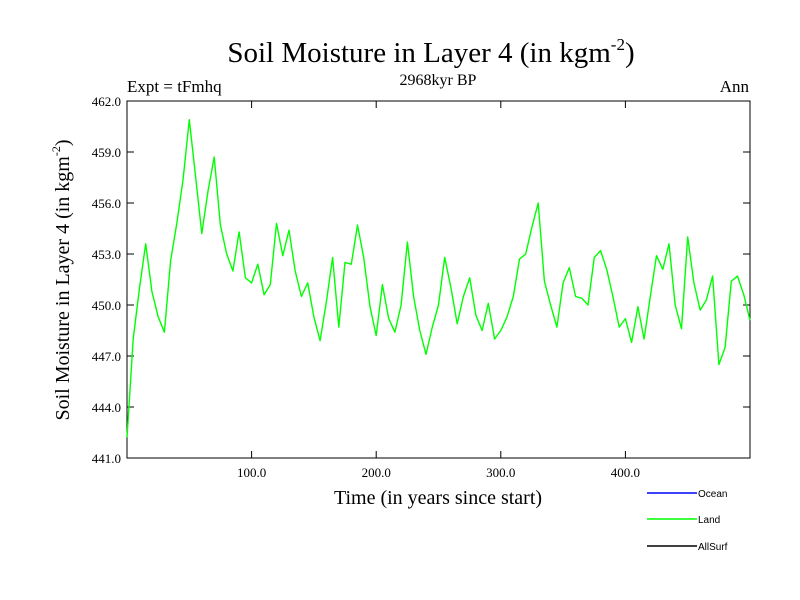  What do you see at coordinates (106, 203) in the screenshot?
I see `y-tick-label: 456.0` at bounding box center [106, 203].